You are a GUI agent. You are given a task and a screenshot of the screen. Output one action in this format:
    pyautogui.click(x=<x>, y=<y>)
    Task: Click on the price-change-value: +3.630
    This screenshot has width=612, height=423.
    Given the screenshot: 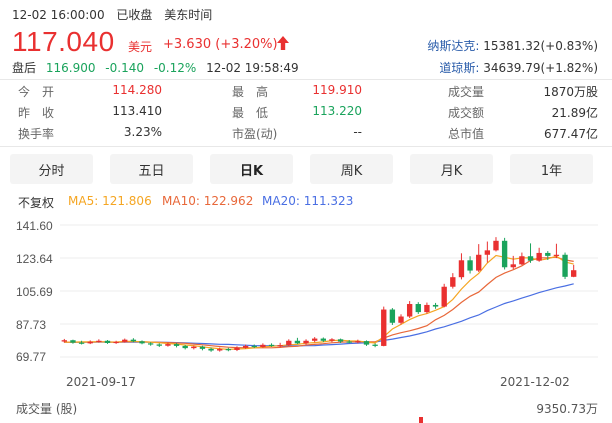 What is the action you would take?
    pyautogui.click(x=187, y=44)
    